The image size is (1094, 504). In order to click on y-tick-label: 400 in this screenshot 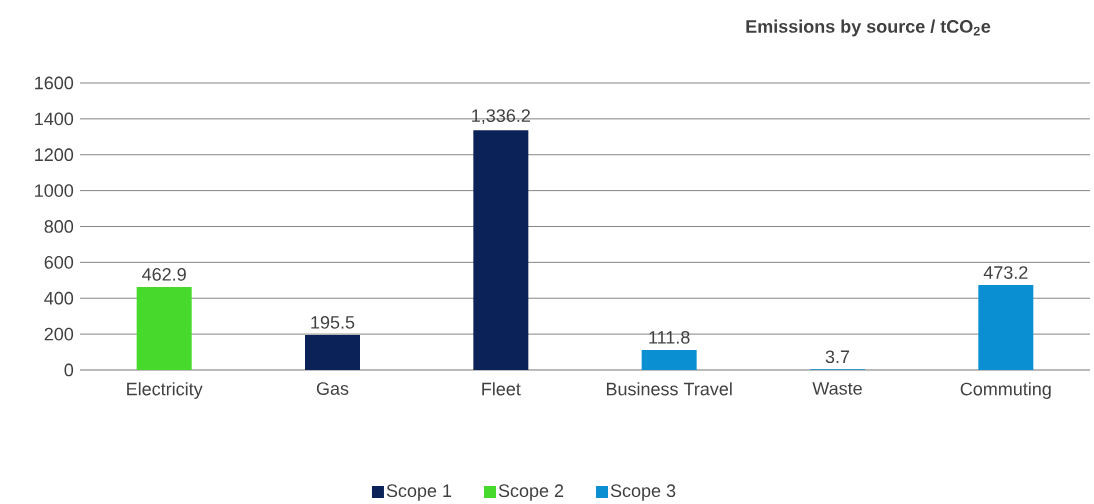, I will do `click(59, 298)`.